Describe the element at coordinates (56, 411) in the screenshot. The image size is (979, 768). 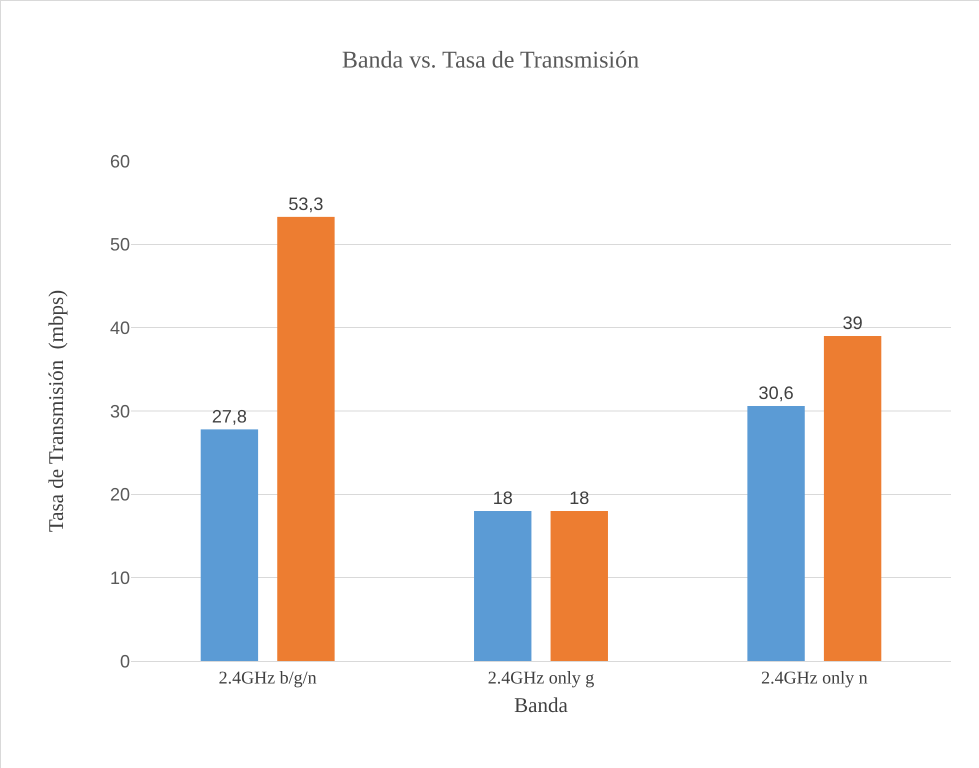
I see `y-axis-title: Tasa de Transmisión (mbps)` at that location.